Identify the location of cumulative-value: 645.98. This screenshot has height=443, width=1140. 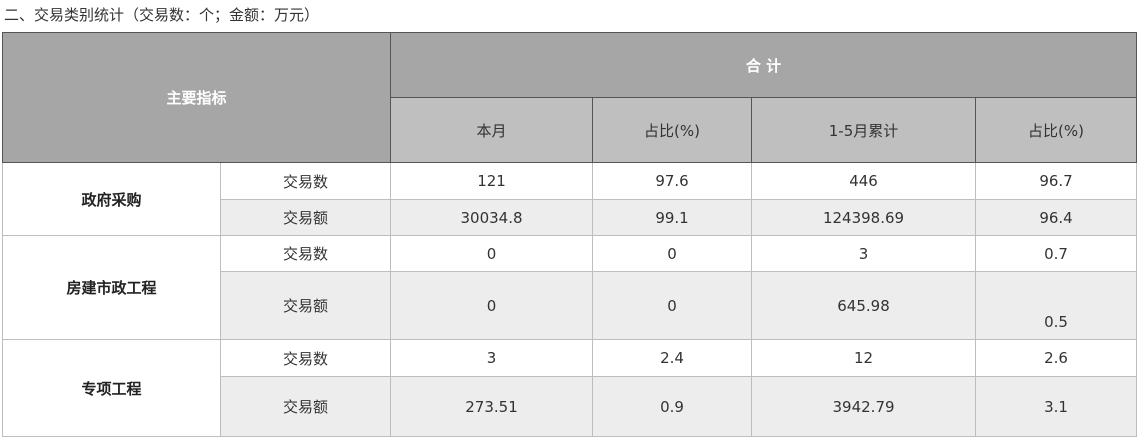
(864, 305).